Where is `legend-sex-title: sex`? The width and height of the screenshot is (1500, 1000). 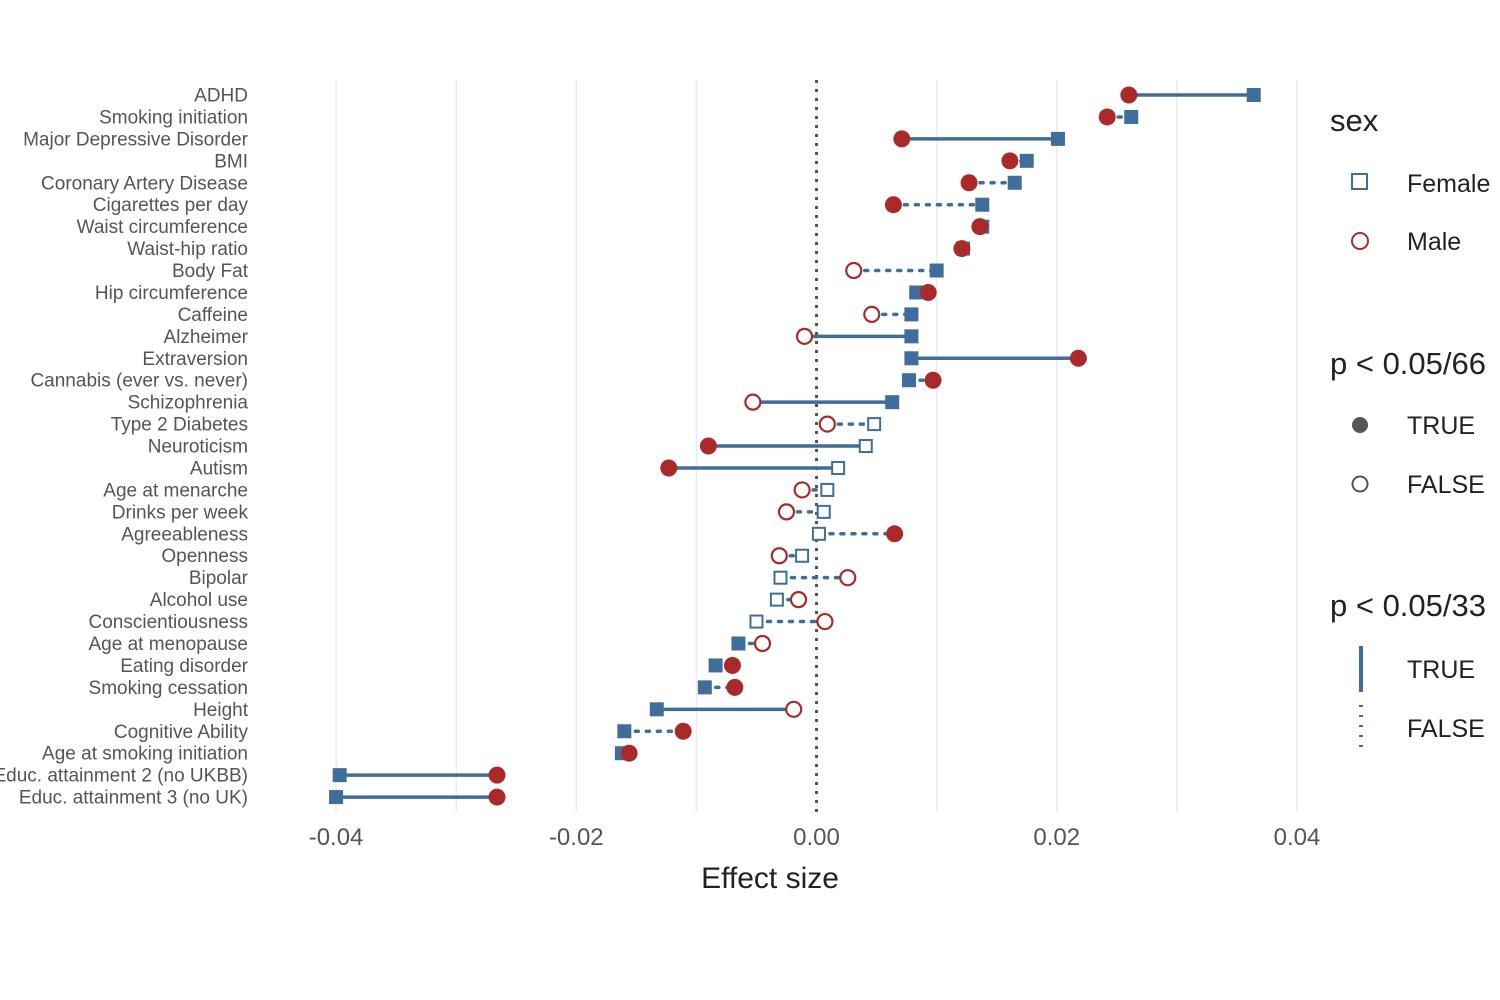 legend-sex-title: sex is located at coordinates (1354, 120).